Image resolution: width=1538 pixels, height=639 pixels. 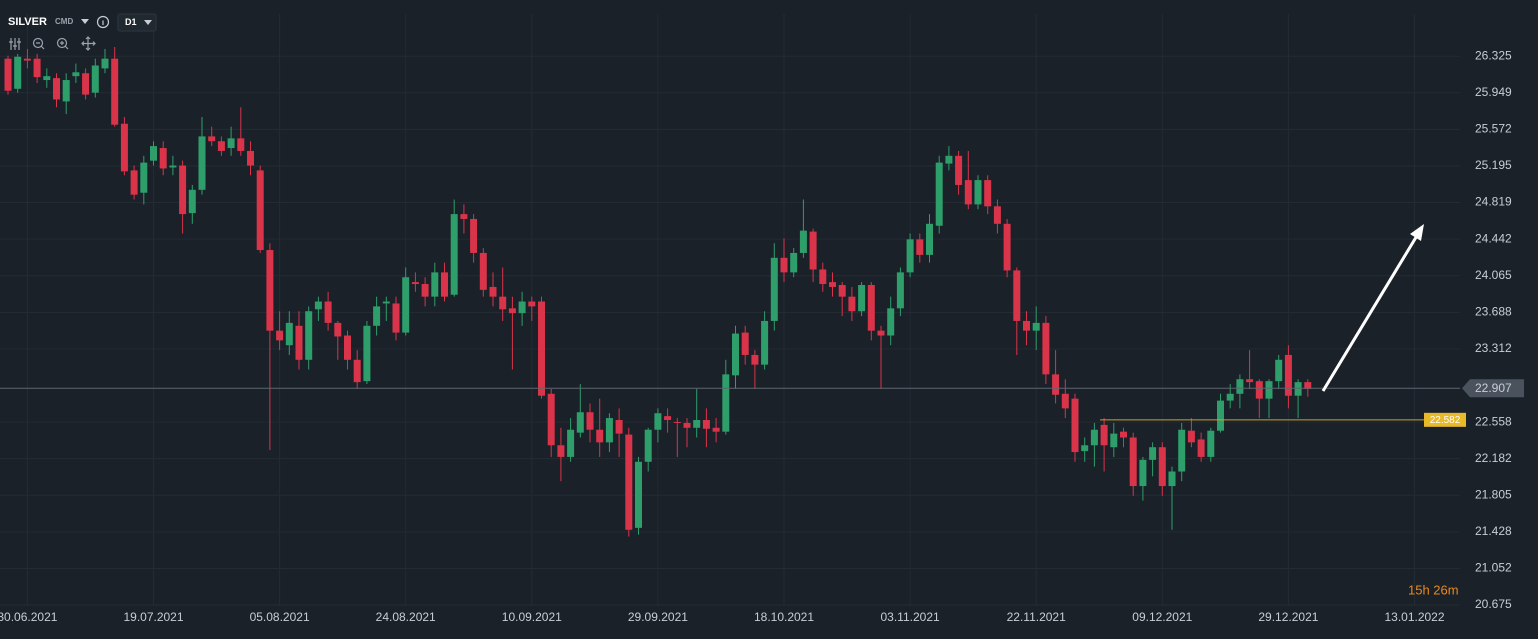 I want to click on y-tick-label: 25.949, so click(x=1493, y=92).